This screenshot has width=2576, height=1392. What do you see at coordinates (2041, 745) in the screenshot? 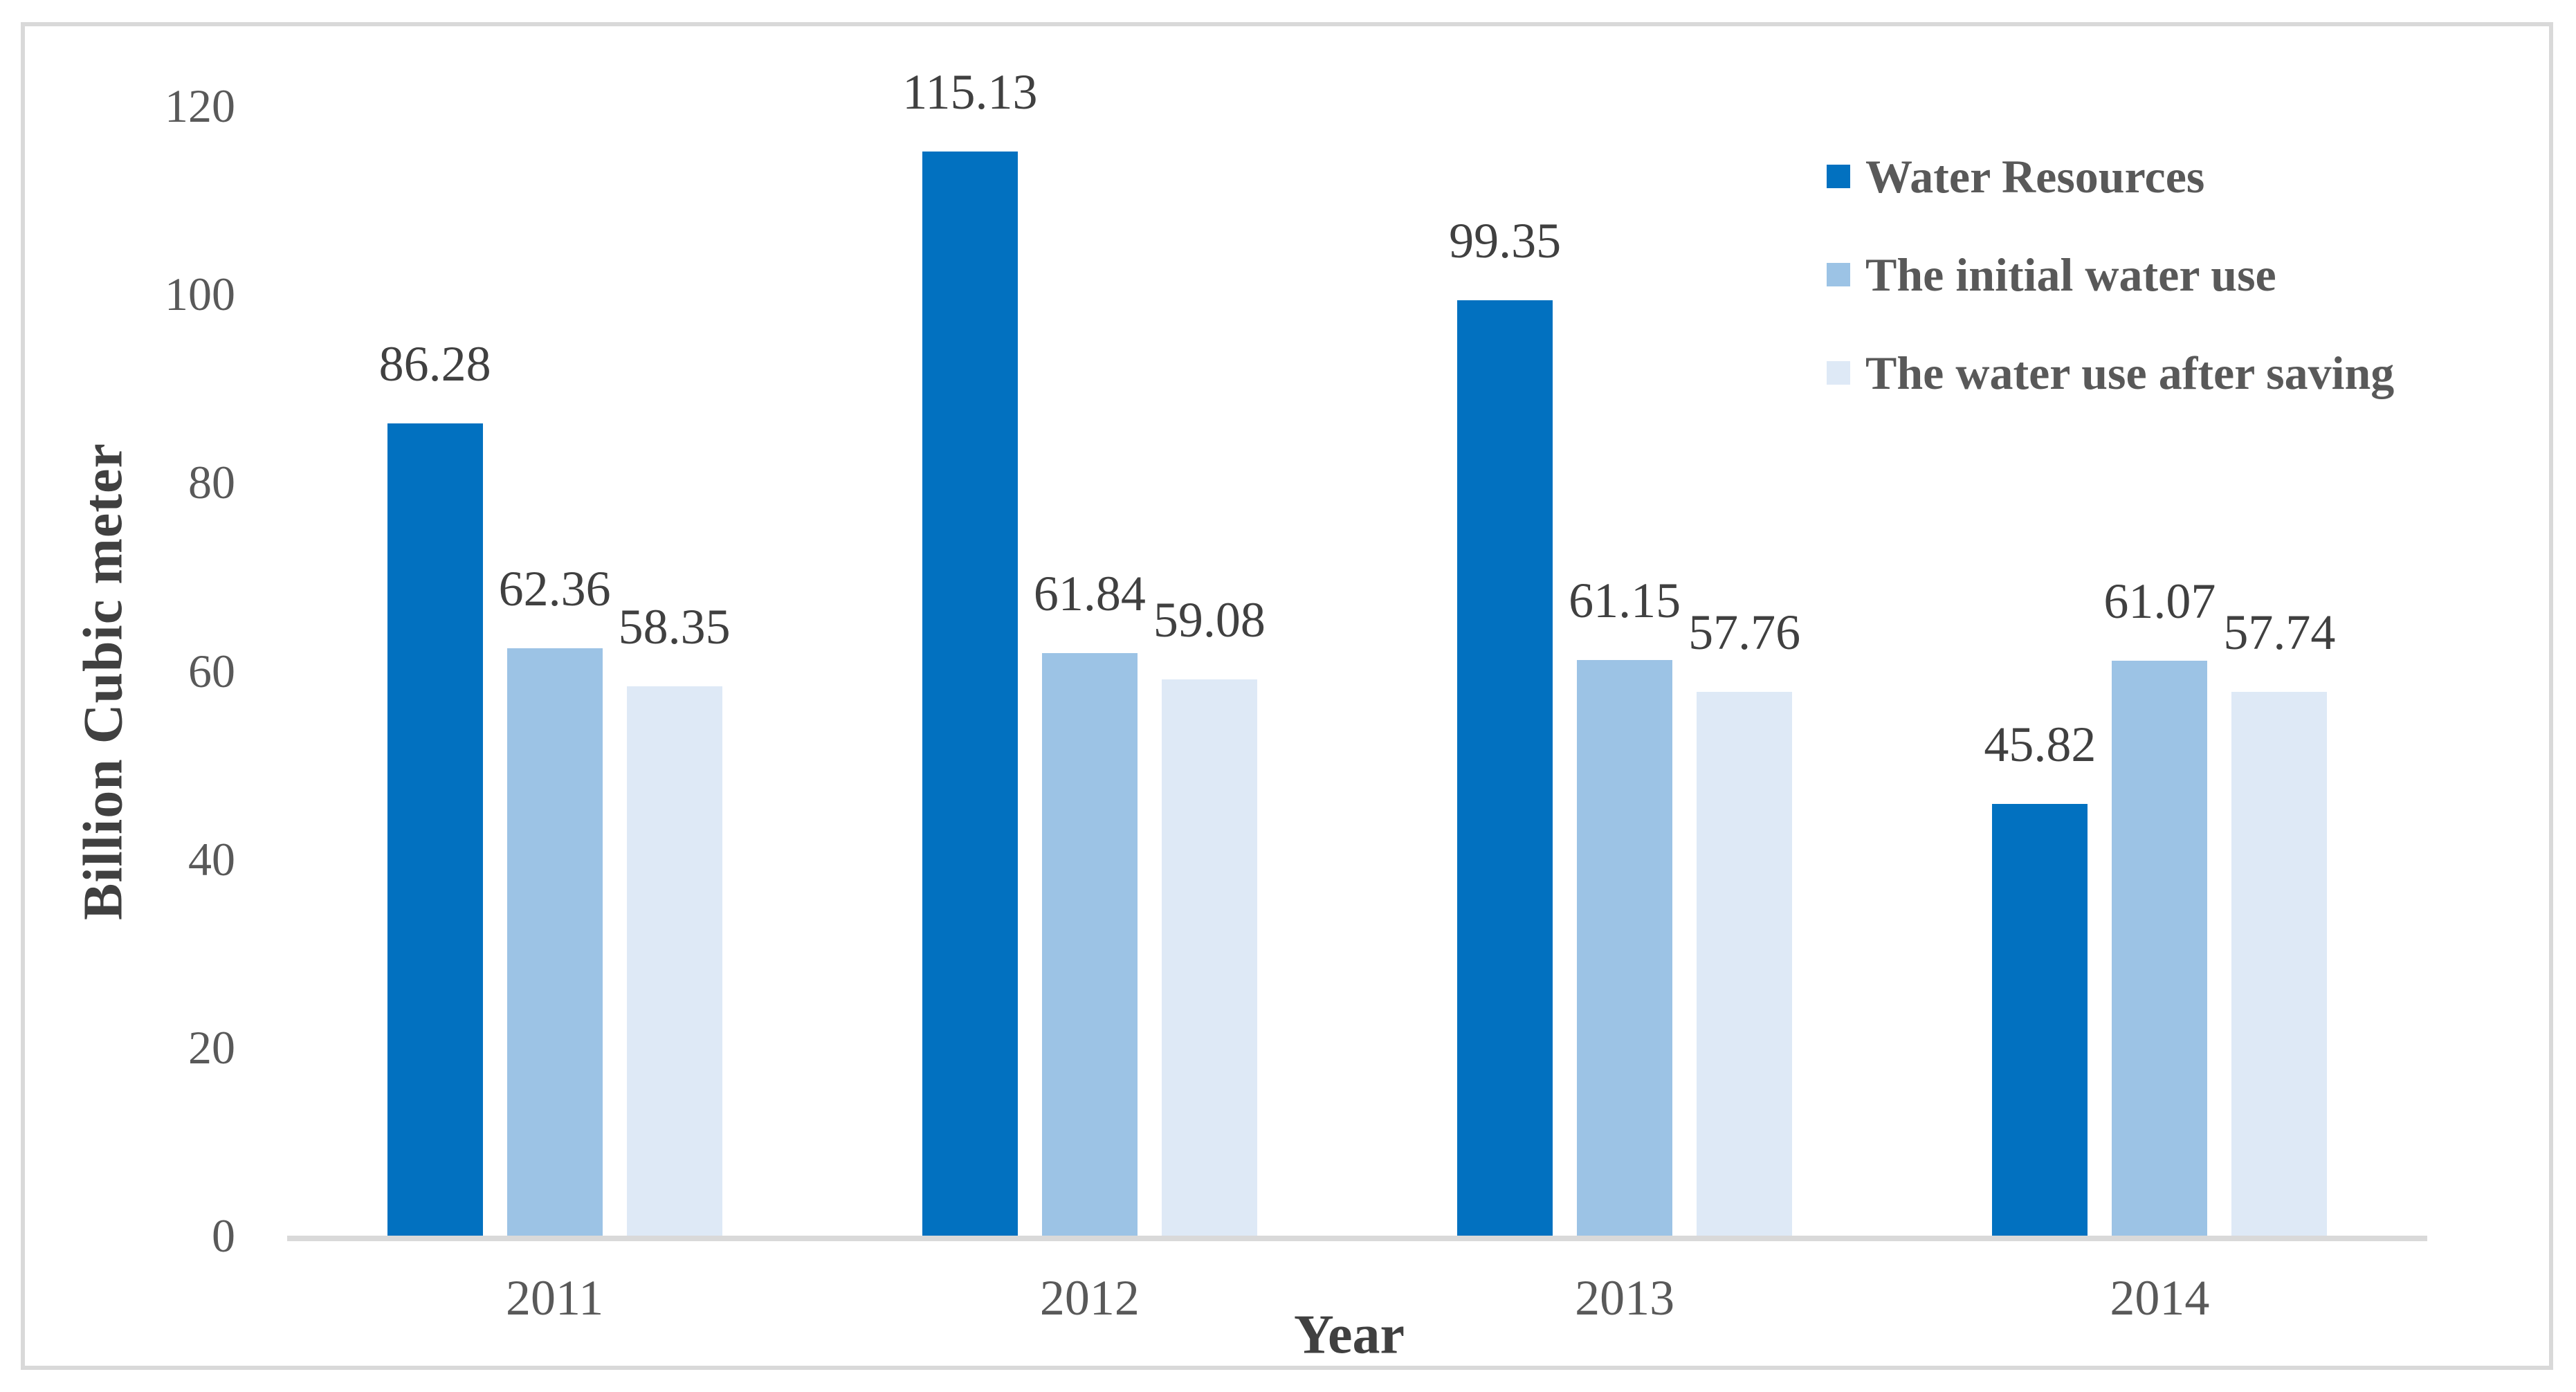
I see `value-label: 45.82` at bounding box center [2041, 745].